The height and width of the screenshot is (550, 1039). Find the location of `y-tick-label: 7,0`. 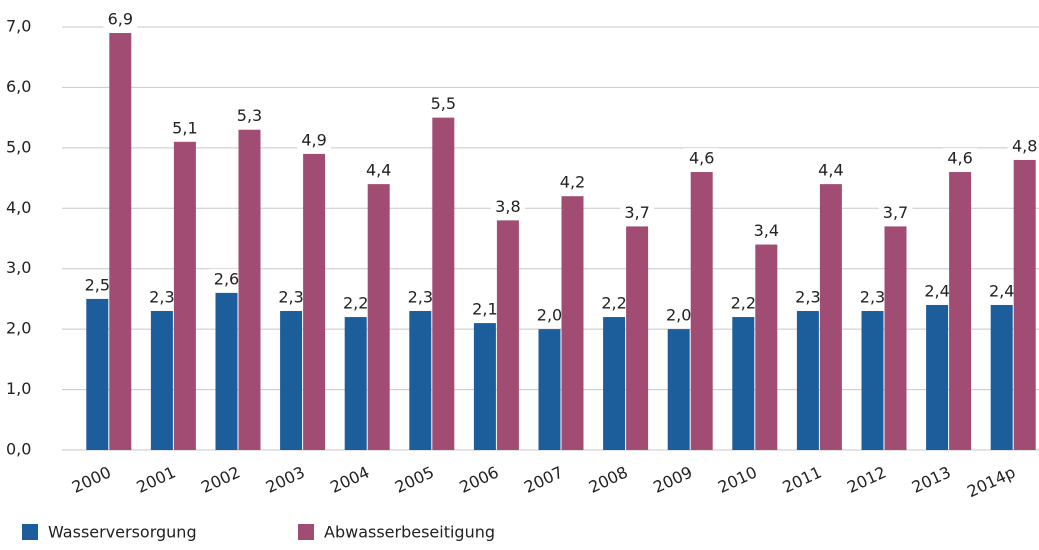

y-tick-label: 7,0 is located at coordinates (18, 26).